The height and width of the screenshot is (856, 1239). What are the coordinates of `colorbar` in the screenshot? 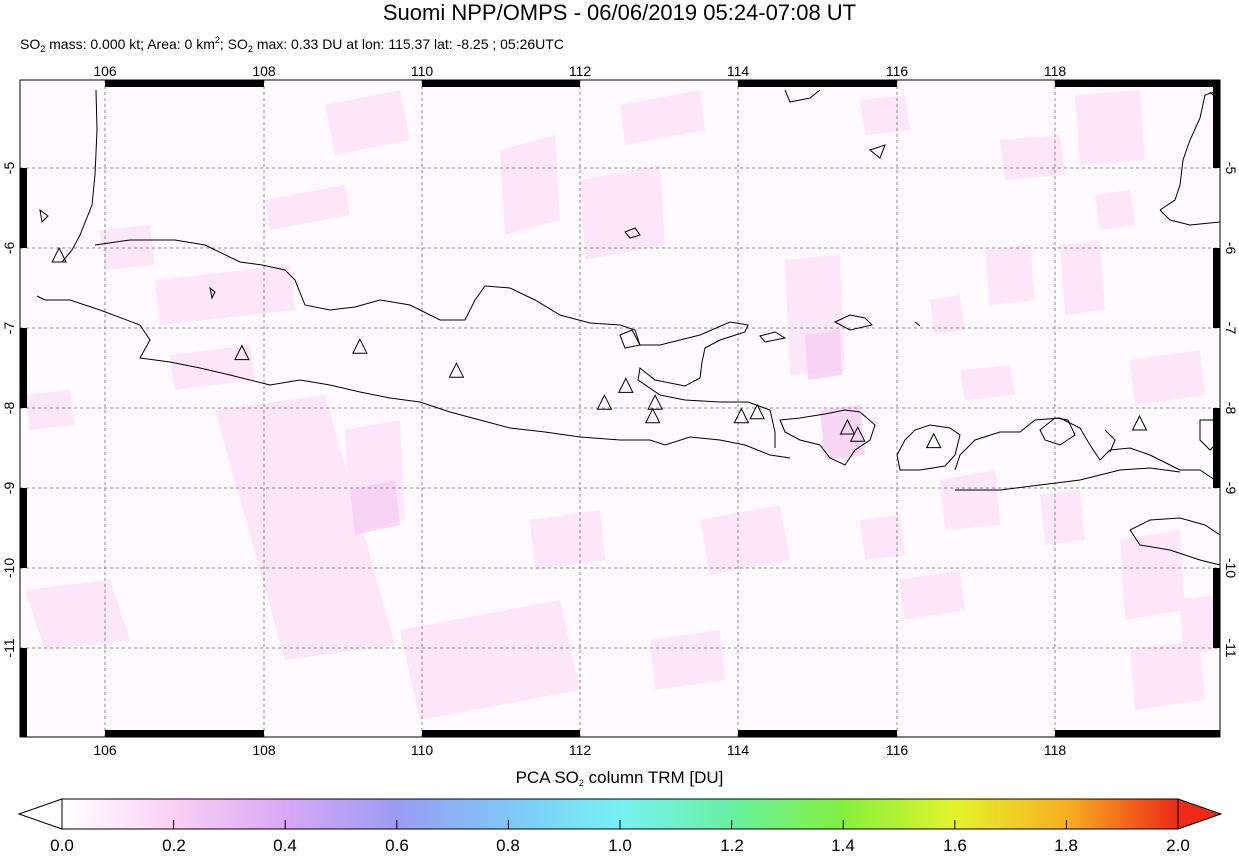 It's located at (620, 814).